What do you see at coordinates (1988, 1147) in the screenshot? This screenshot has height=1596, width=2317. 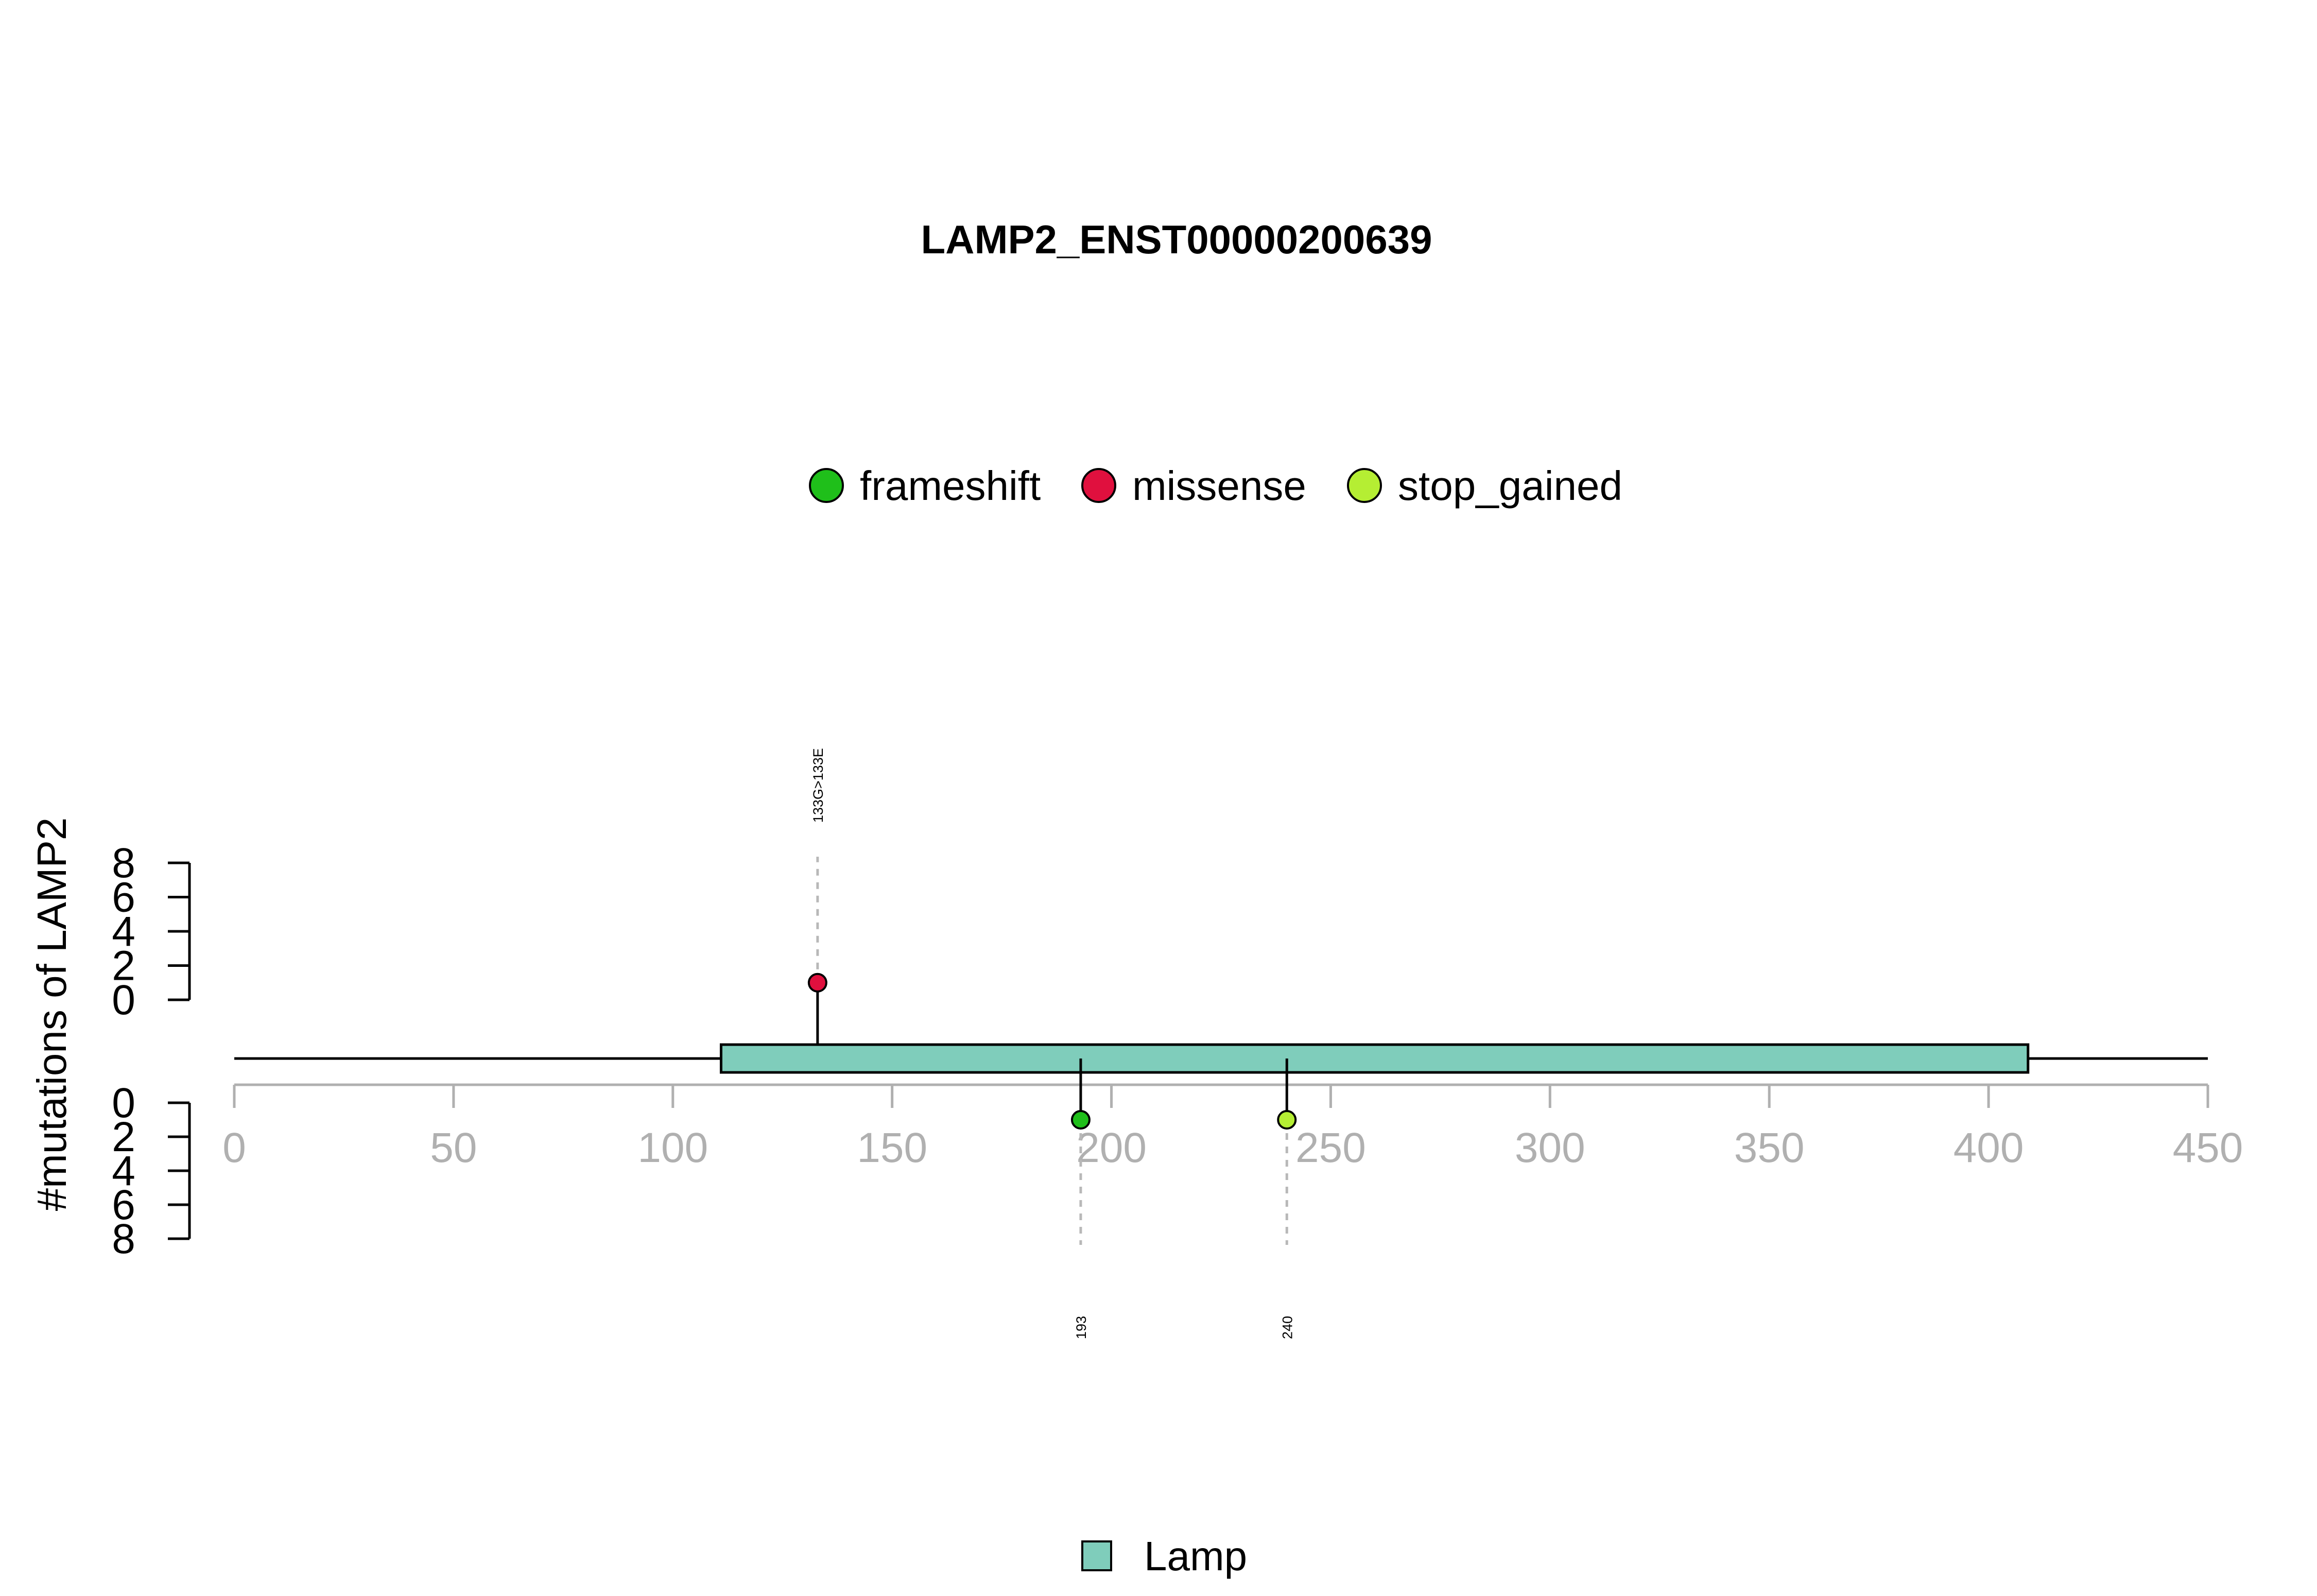 I see `x-tick-label: 400` at bounding box center [1988, 1147].